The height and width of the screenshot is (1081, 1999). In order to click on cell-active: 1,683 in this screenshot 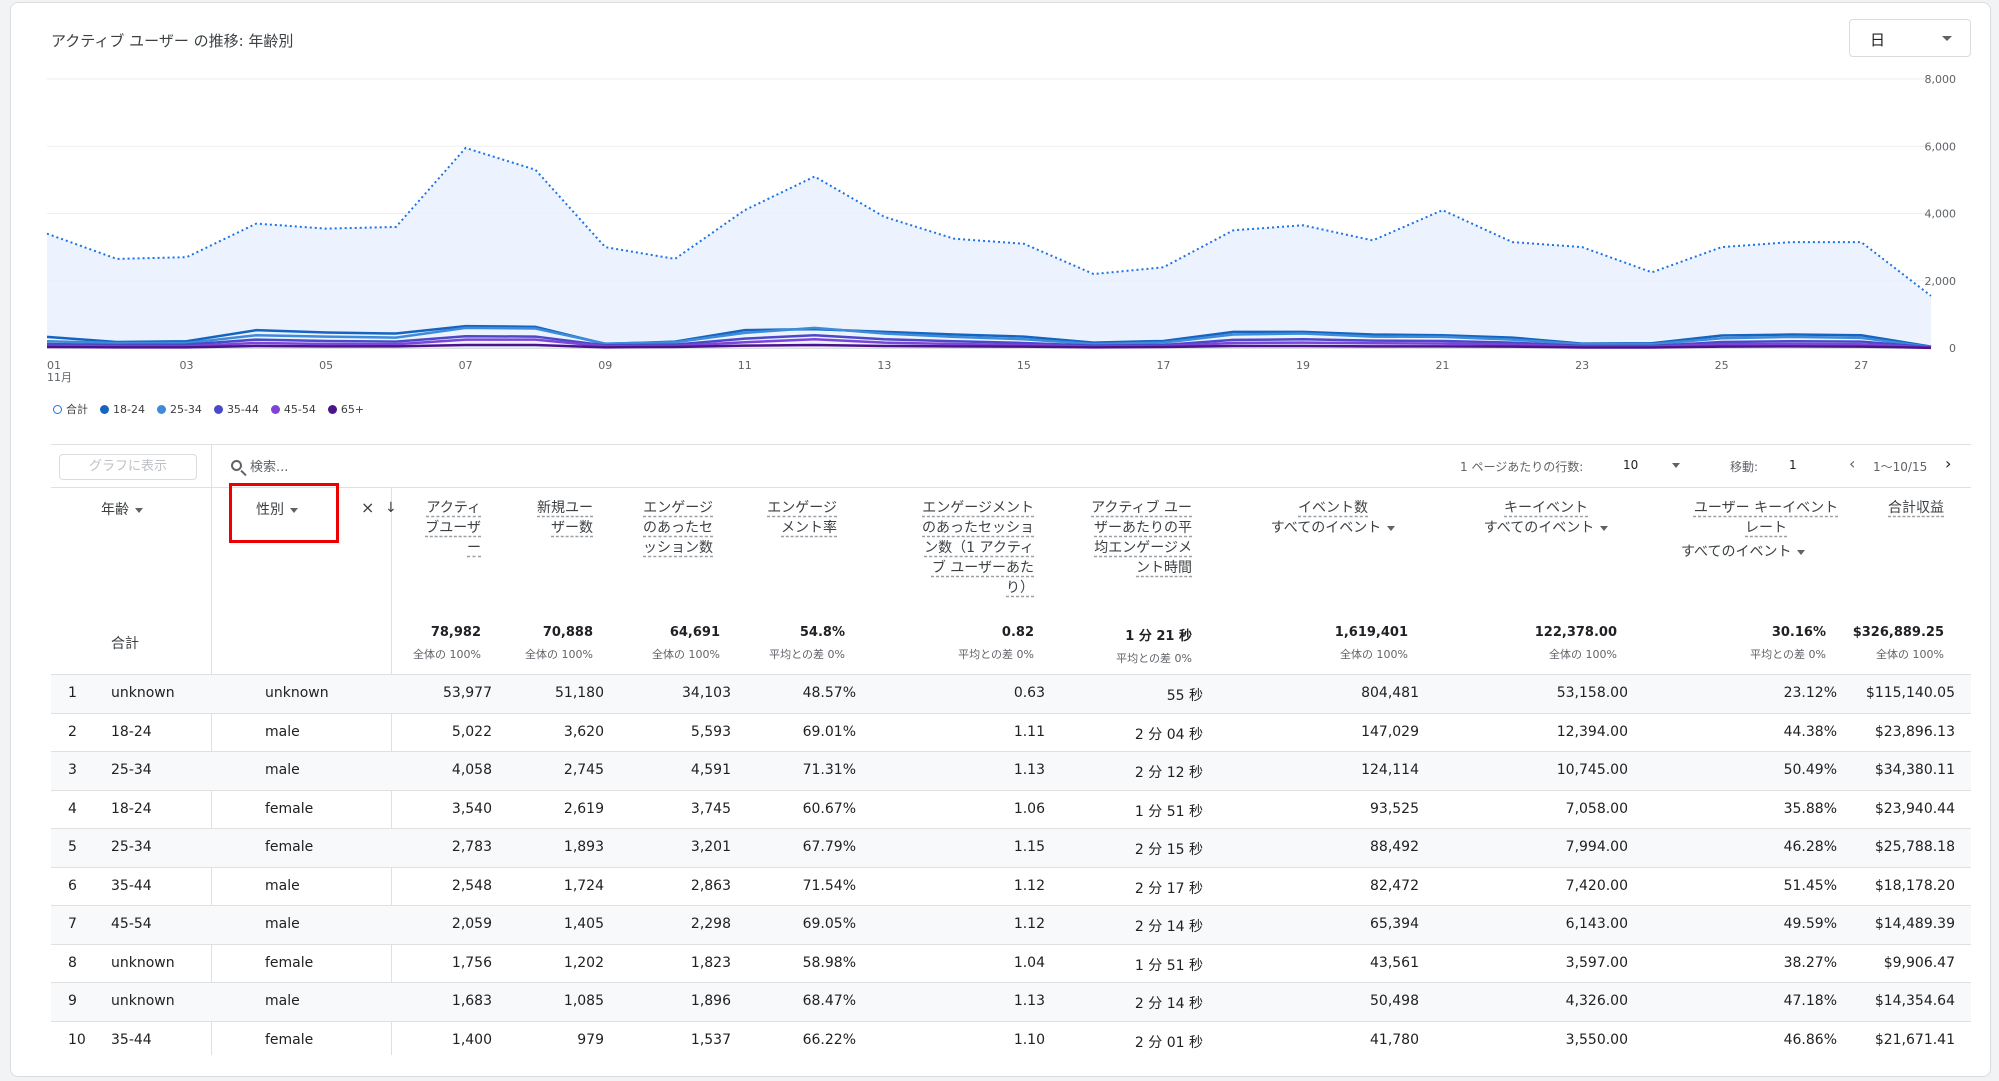, I will do `click(471, 1001)`.